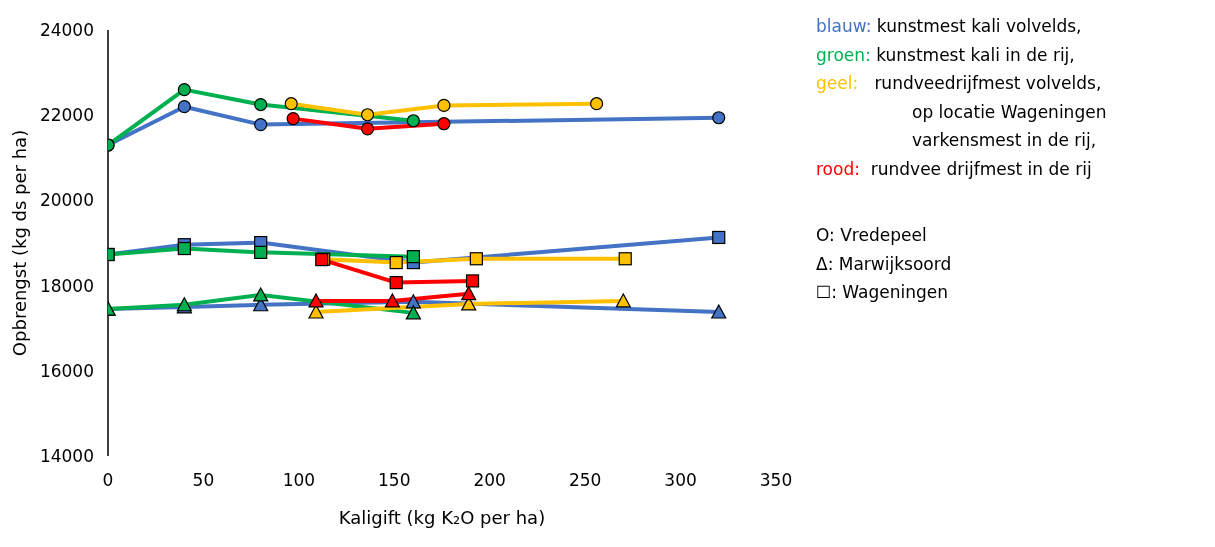  Describe the element at coordinates (1004, 140) in the screenshot. I see `text: varkensmest in de rij,` at that location.